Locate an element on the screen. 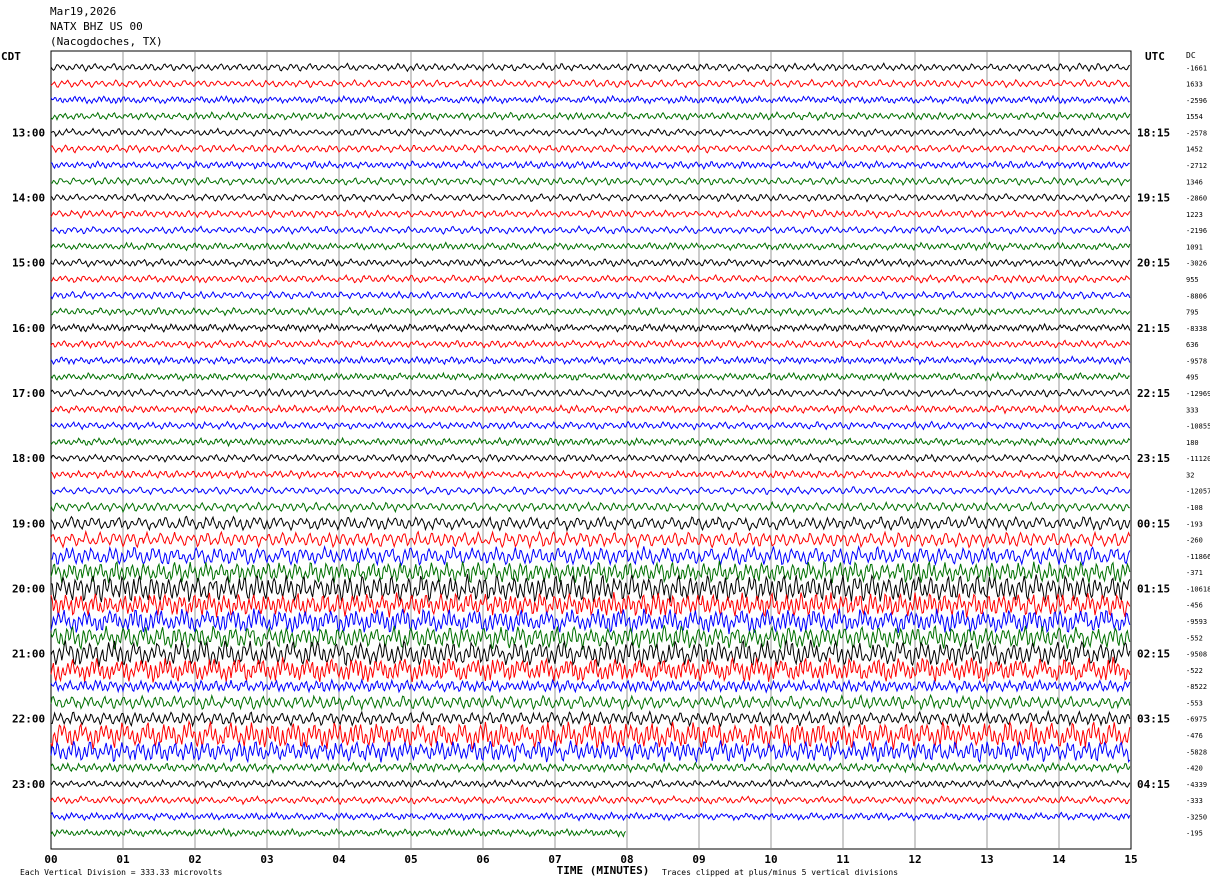 The width and height of the screenshot is (1210, 886). dc-offset-label: -333 is located at coordinates (1194, 801).